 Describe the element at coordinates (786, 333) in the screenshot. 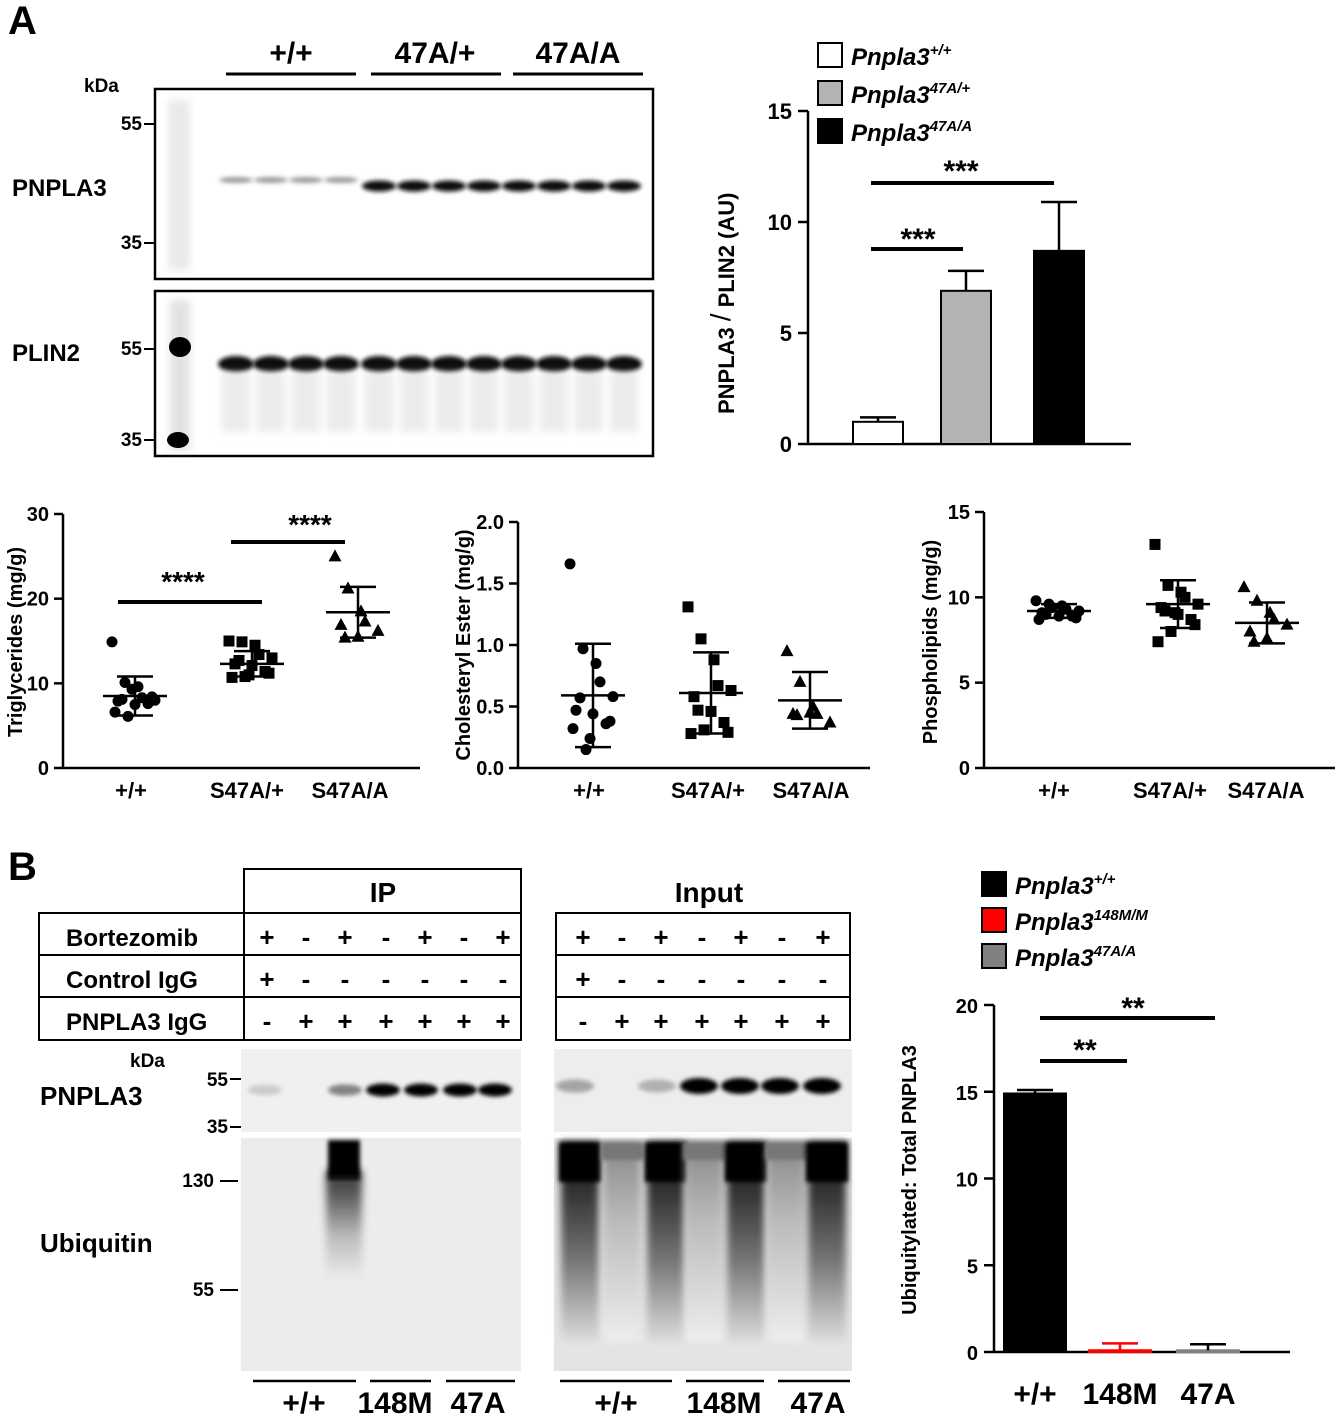

I see `y-tick-label: 5` at that location.